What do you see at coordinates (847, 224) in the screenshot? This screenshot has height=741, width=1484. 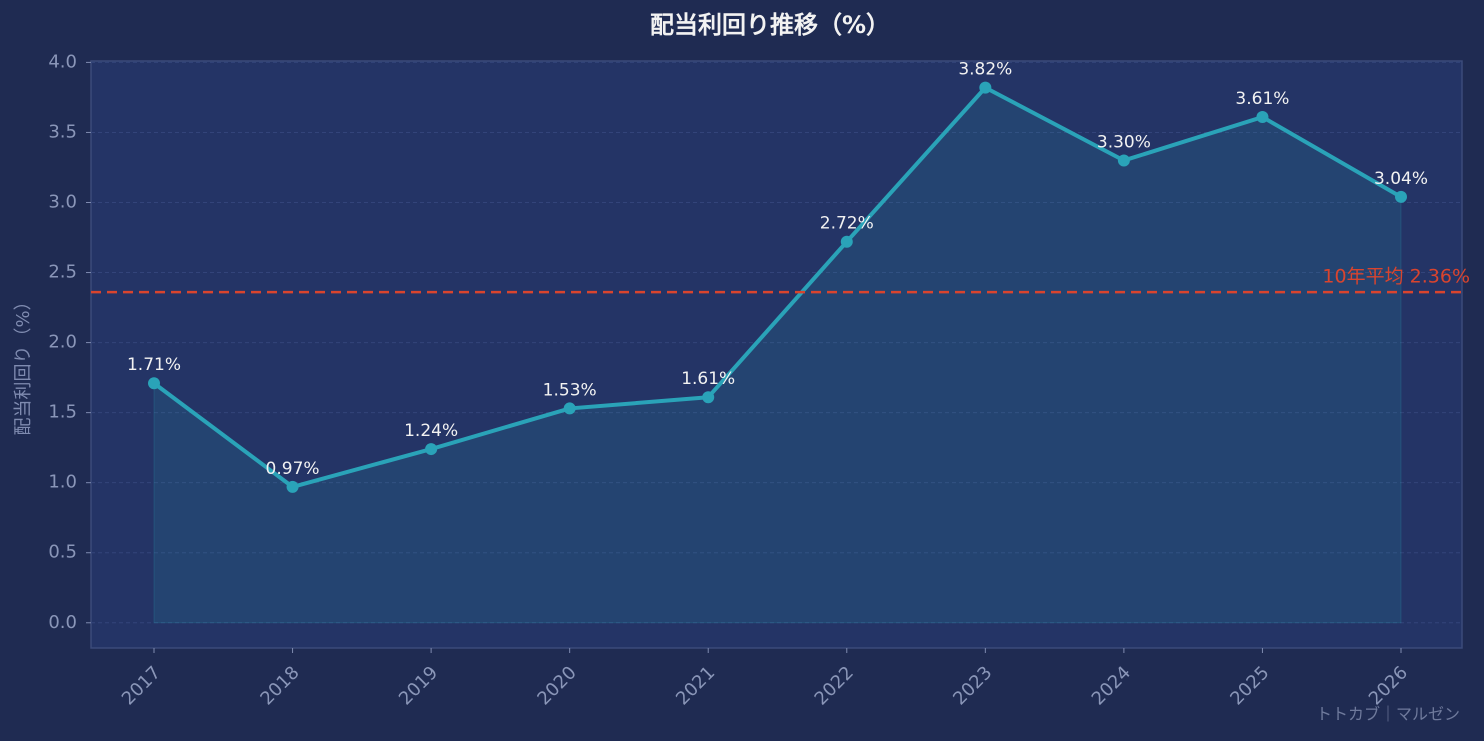 I see `value-label: 2.72%` at bounding box center [847, 224].